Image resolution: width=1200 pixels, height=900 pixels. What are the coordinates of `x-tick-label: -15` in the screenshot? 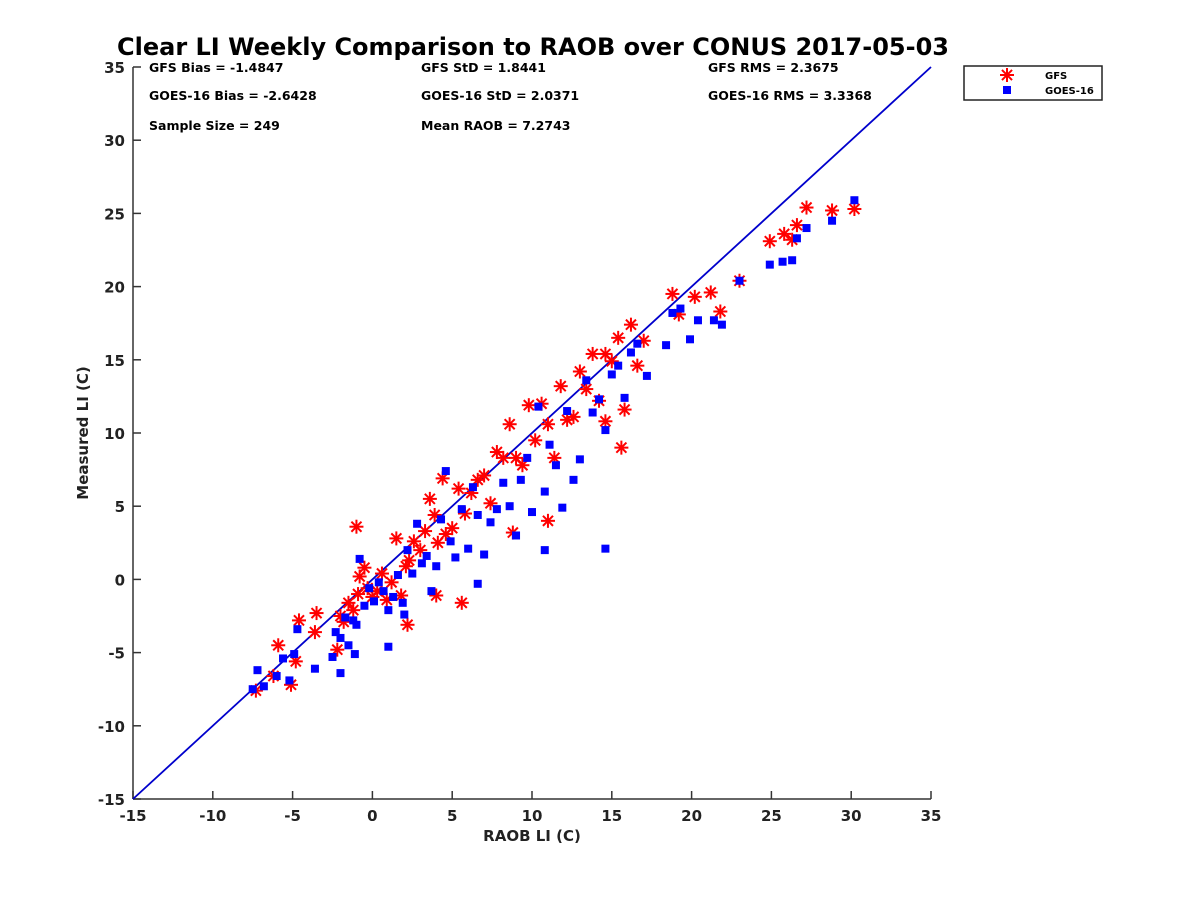 It's located at (132, 816).